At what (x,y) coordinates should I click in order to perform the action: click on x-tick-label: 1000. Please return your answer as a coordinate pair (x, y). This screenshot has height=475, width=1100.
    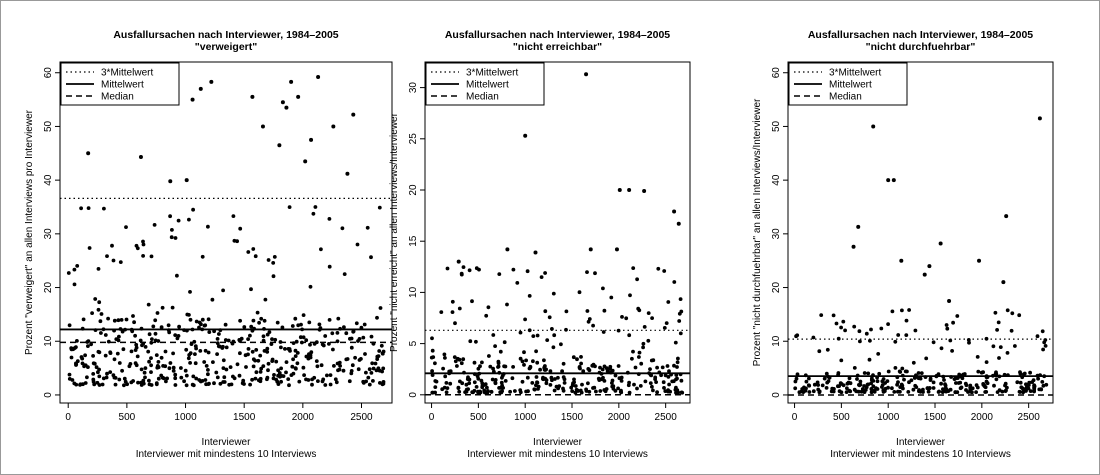
    Looking at the image, I should click on (185, 417).